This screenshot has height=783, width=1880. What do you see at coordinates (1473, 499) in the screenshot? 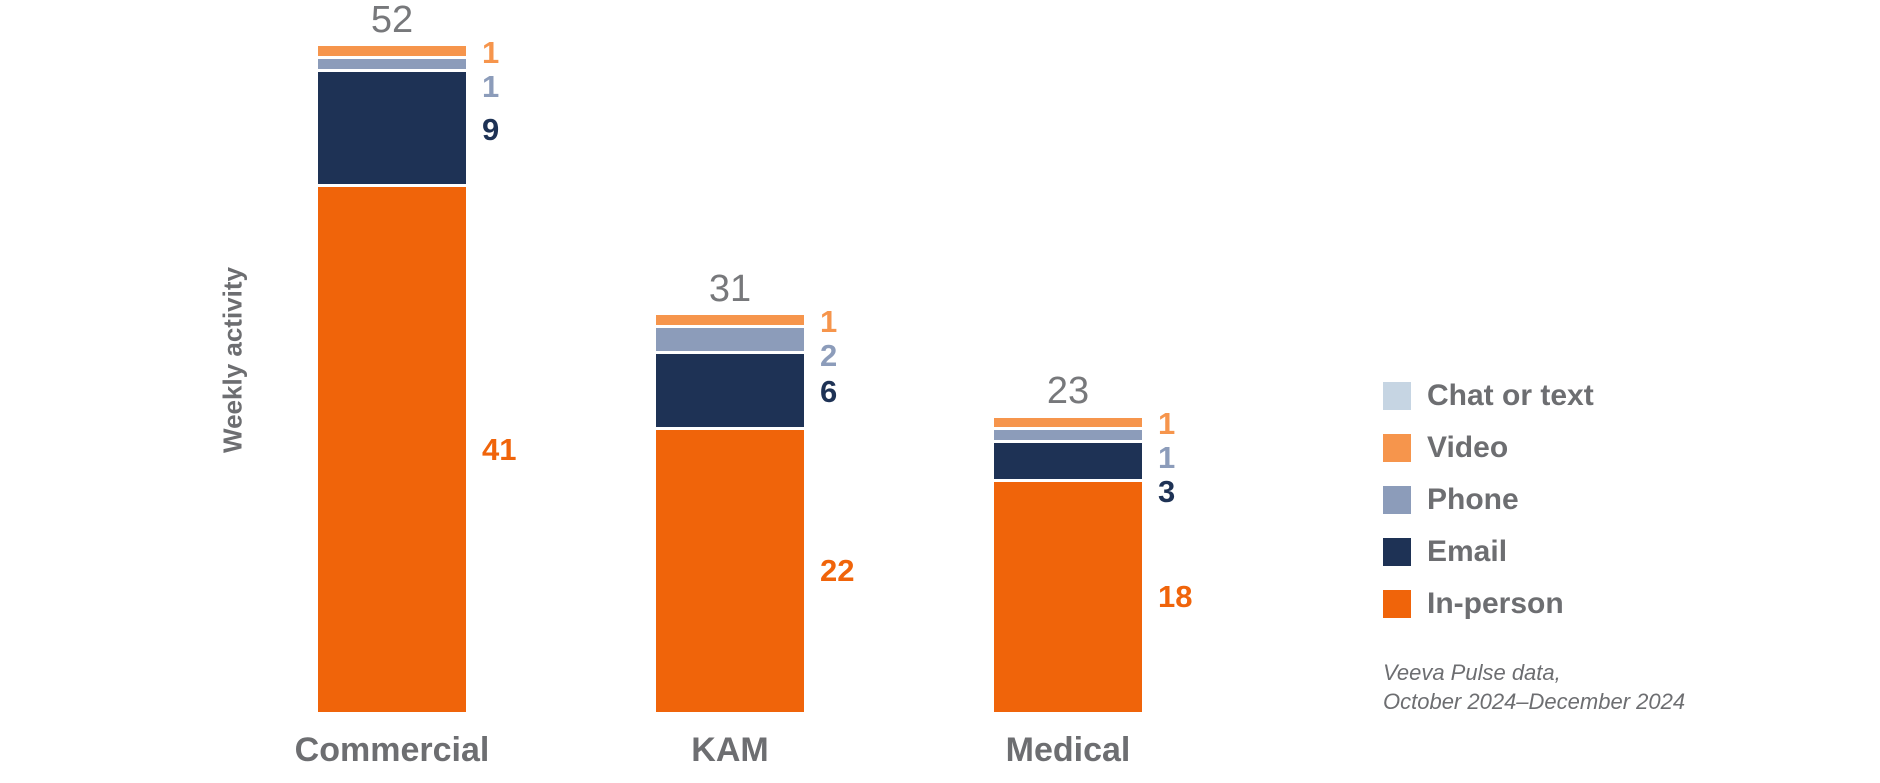
I see `legend-label-phone: Phone` at bounding box center [1473, 499].